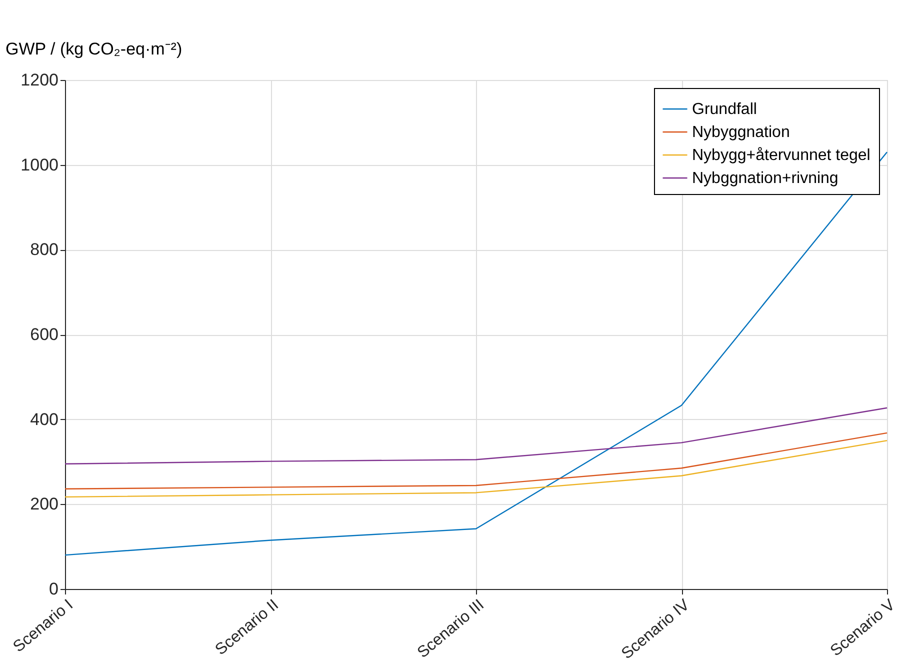 Image resolution: width=914 pixels, height=667 pixels. What do you see at coordinates (94, 49) in the screenshot?
I see `y-axis-title: GWP / (kg CO₂-eq·m⁻²)` at bounding box center [94, 49].